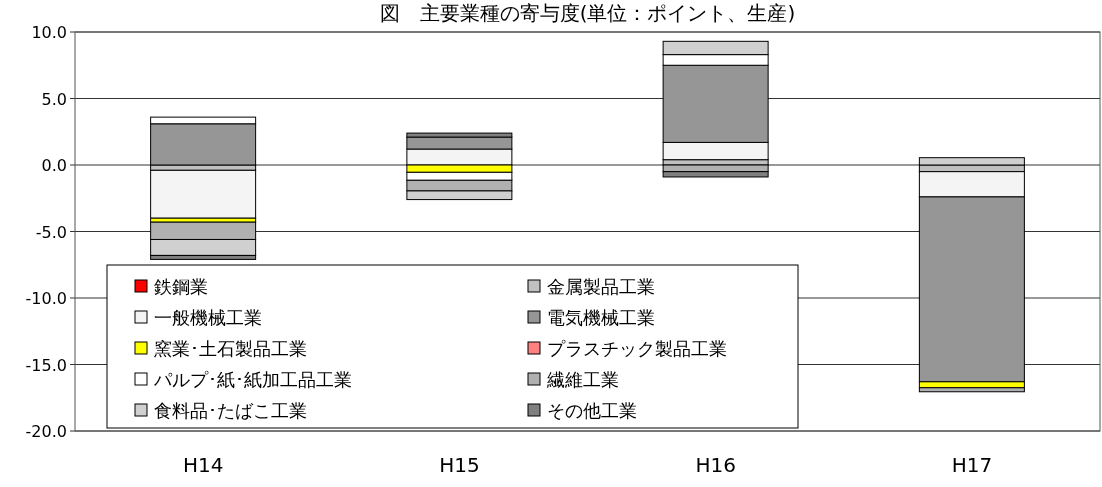 This screenshot has height=487, width=1102. What do you see at coordinates (601, 286) in the screenshot?
I see `legend-label: 金属製品工業` at bounding box center [601, 286].